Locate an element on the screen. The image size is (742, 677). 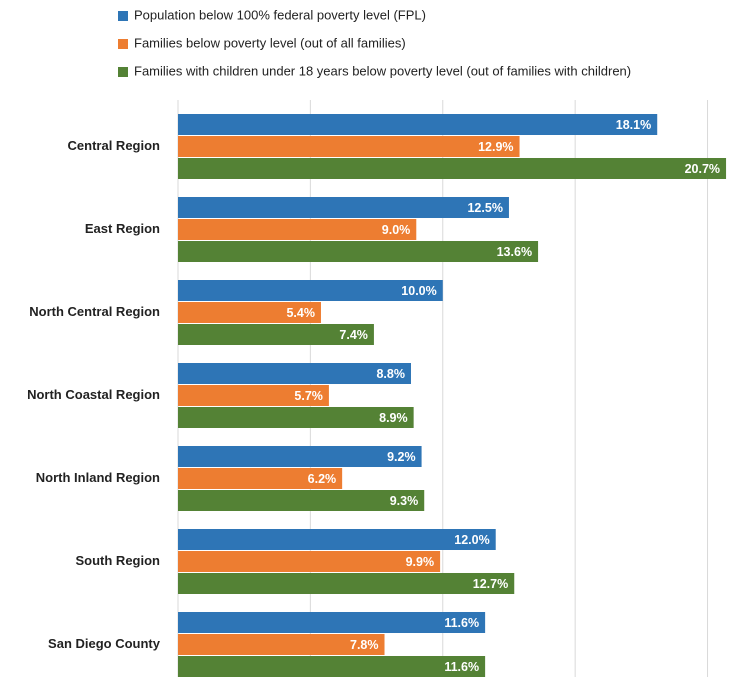
category-label: North Inland Region is located at coordinates (98, 477).